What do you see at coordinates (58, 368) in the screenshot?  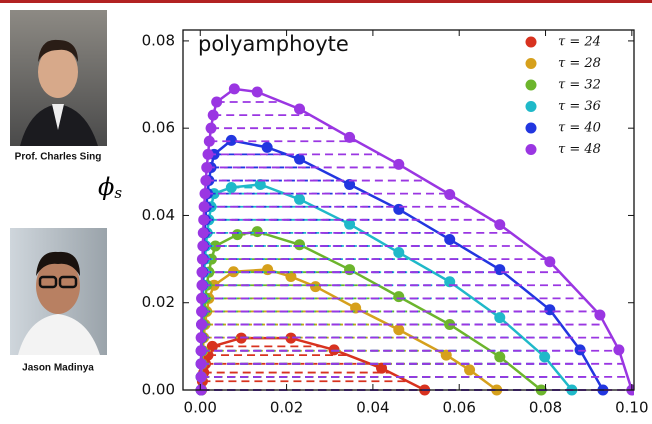 I see `caption: Jason Madinya` at bounding box center [58, 368].